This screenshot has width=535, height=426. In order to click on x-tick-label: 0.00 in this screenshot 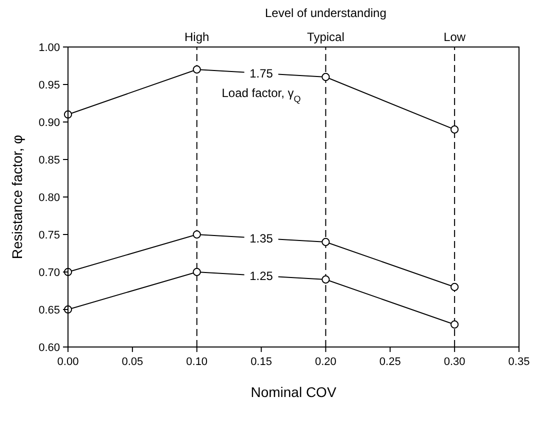, I will do `click(68, 362)`.